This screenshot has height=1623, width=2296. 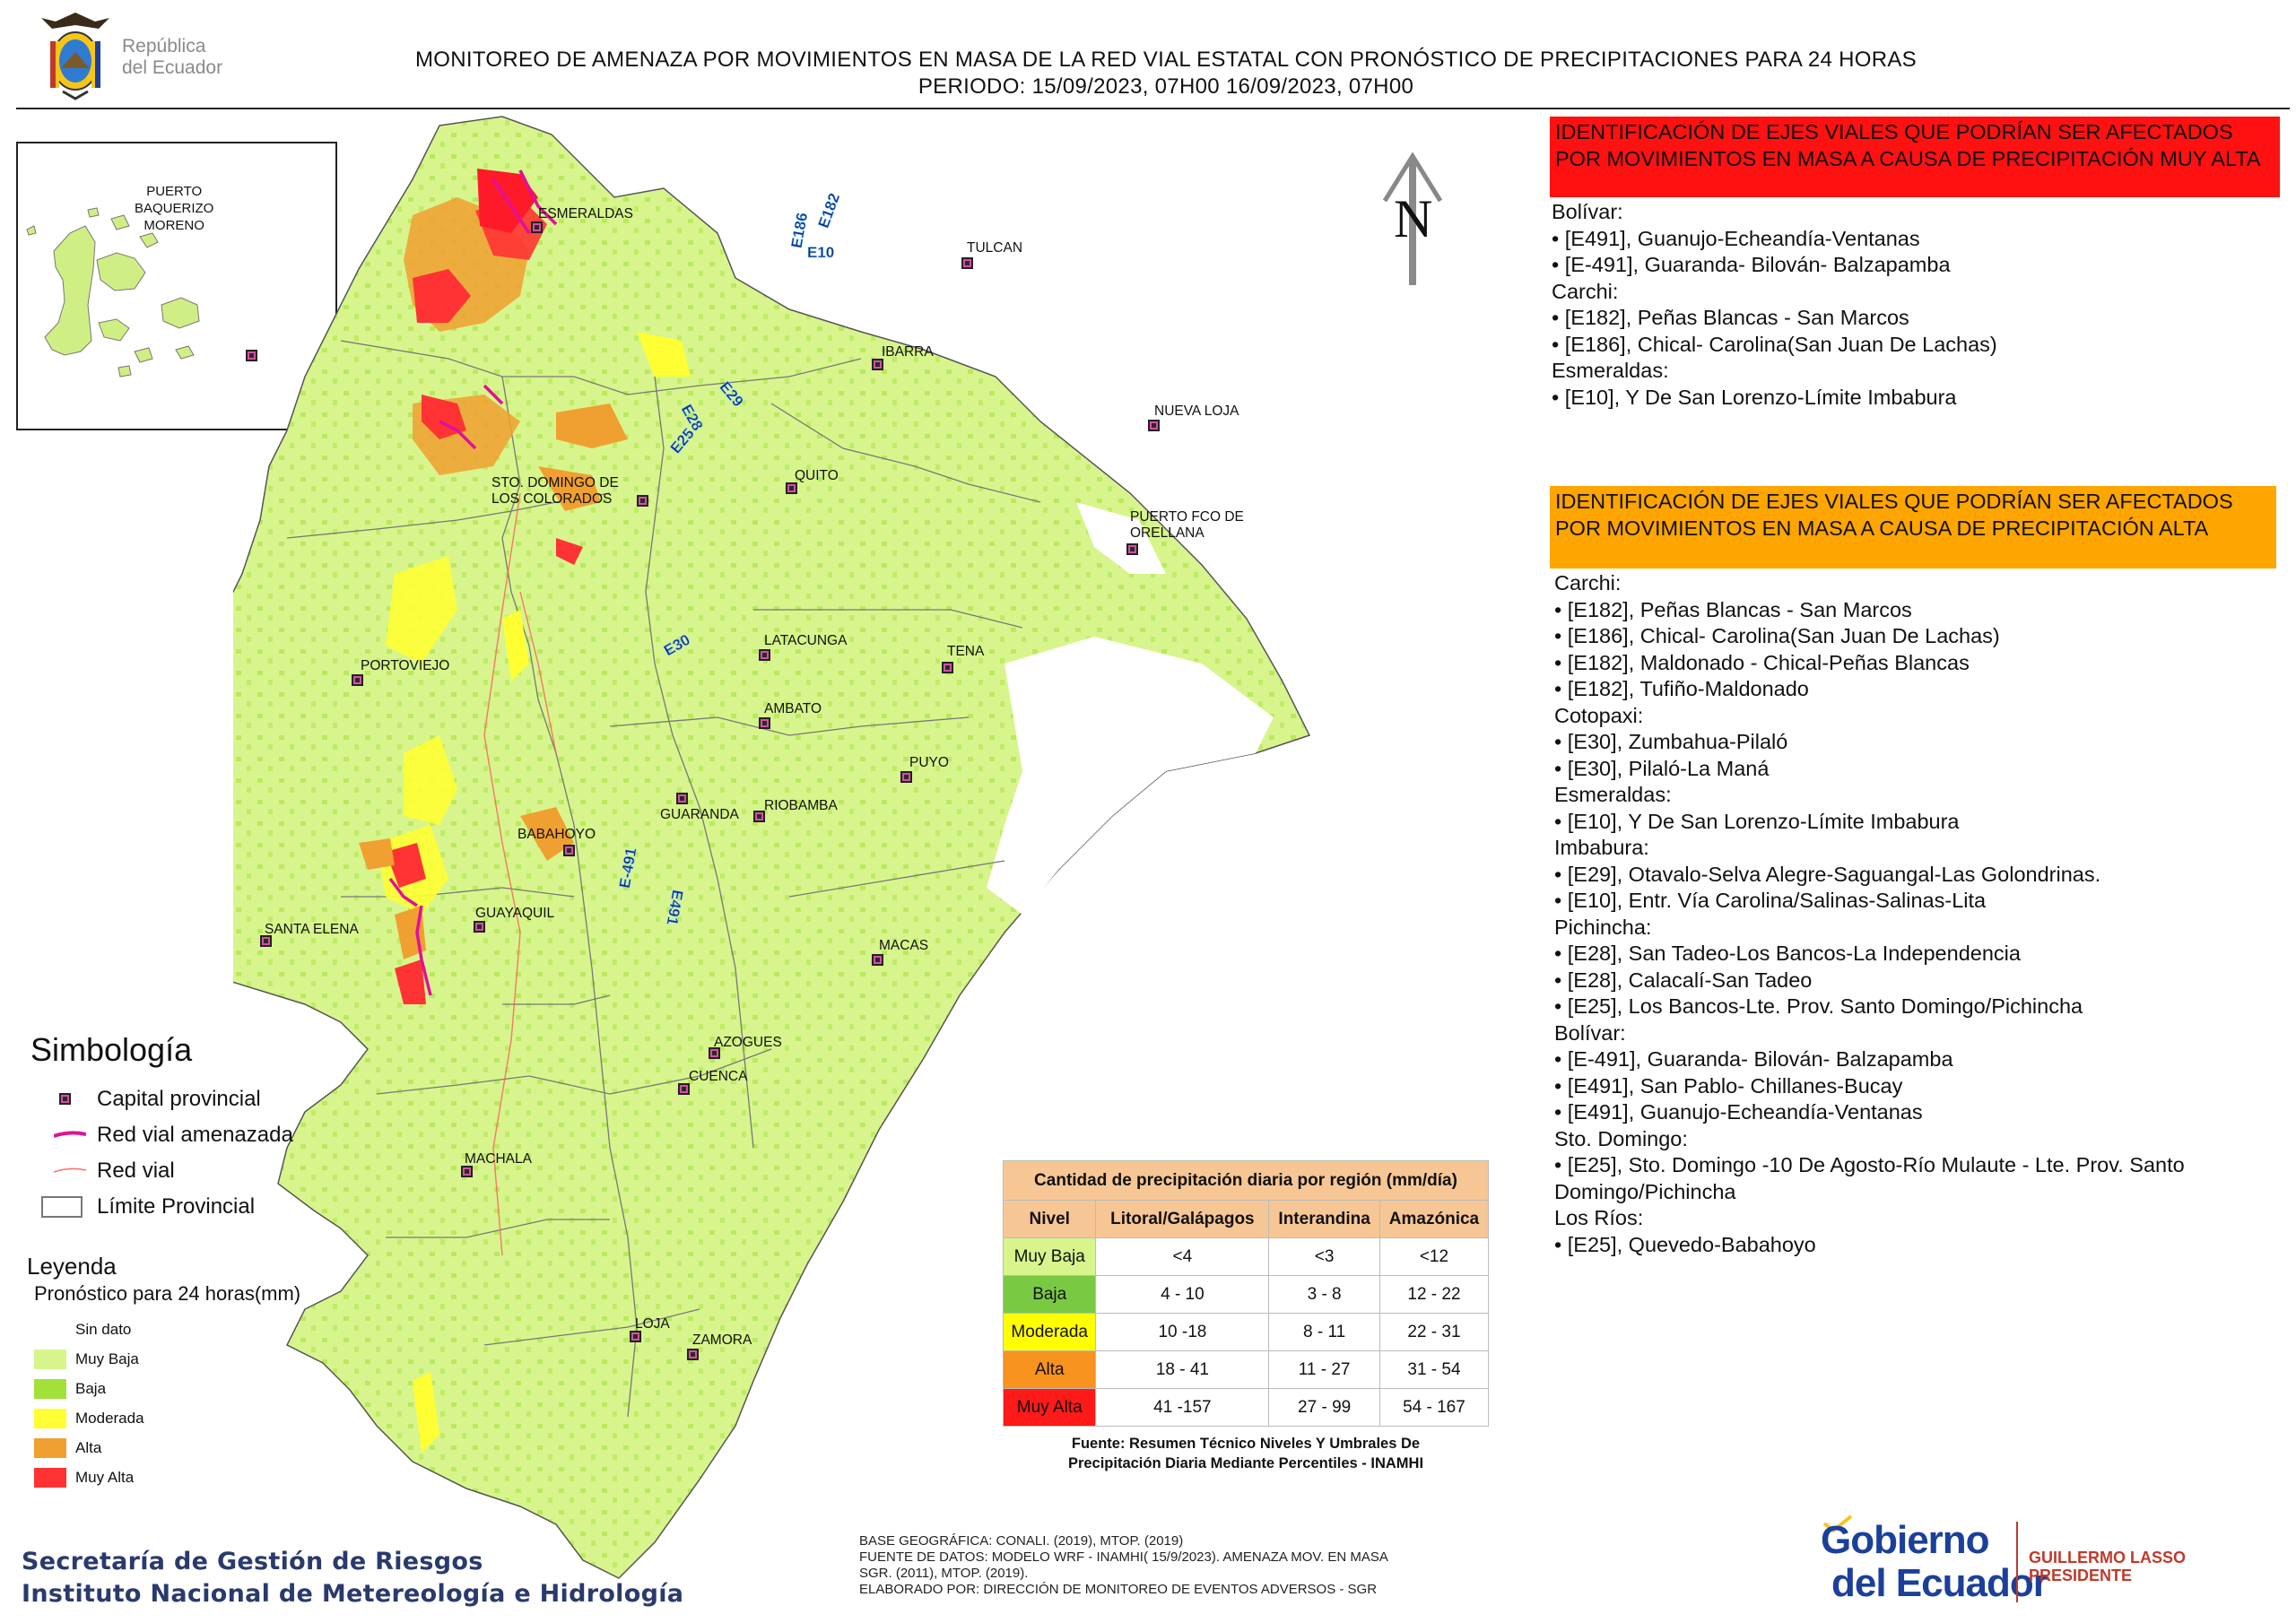 What do you see at coordinates (714, 1053) in the screenshot?
I see `capital-marker-azogues` at bounding box center [714, 1053].